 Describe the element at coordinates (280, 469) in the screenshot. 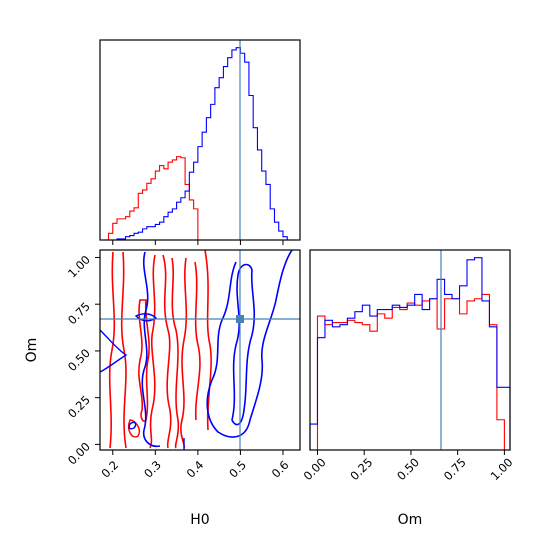

I see `x-tick-label: 0.6` at that location.